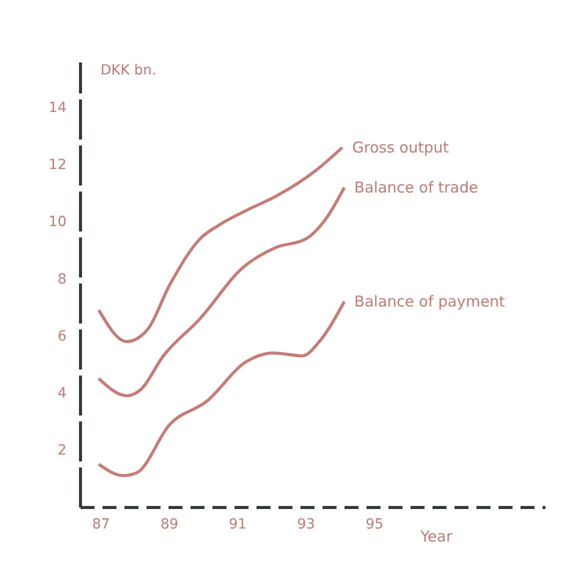  I want to click on x-axis-title: Year, so click(437, 537).